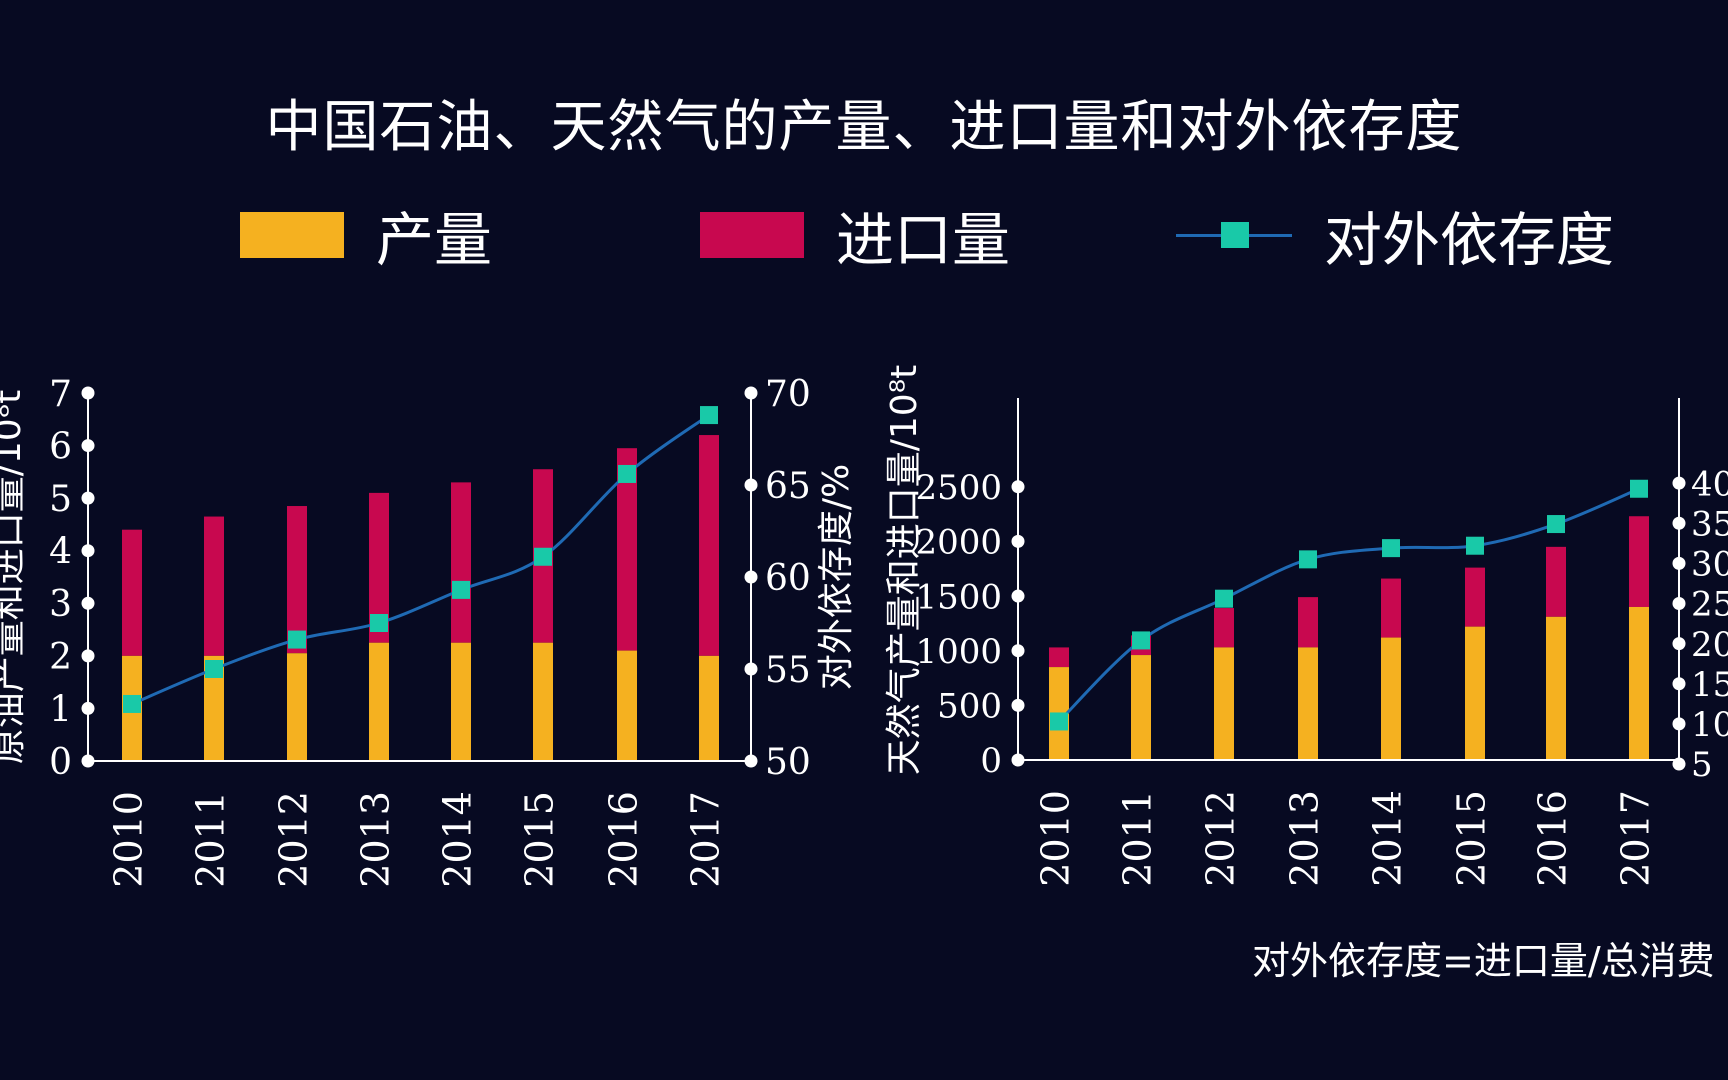  Describe the element at coordinates (788, 394) in the screenshot. I see `right-tick-label-70: 70` at that location.